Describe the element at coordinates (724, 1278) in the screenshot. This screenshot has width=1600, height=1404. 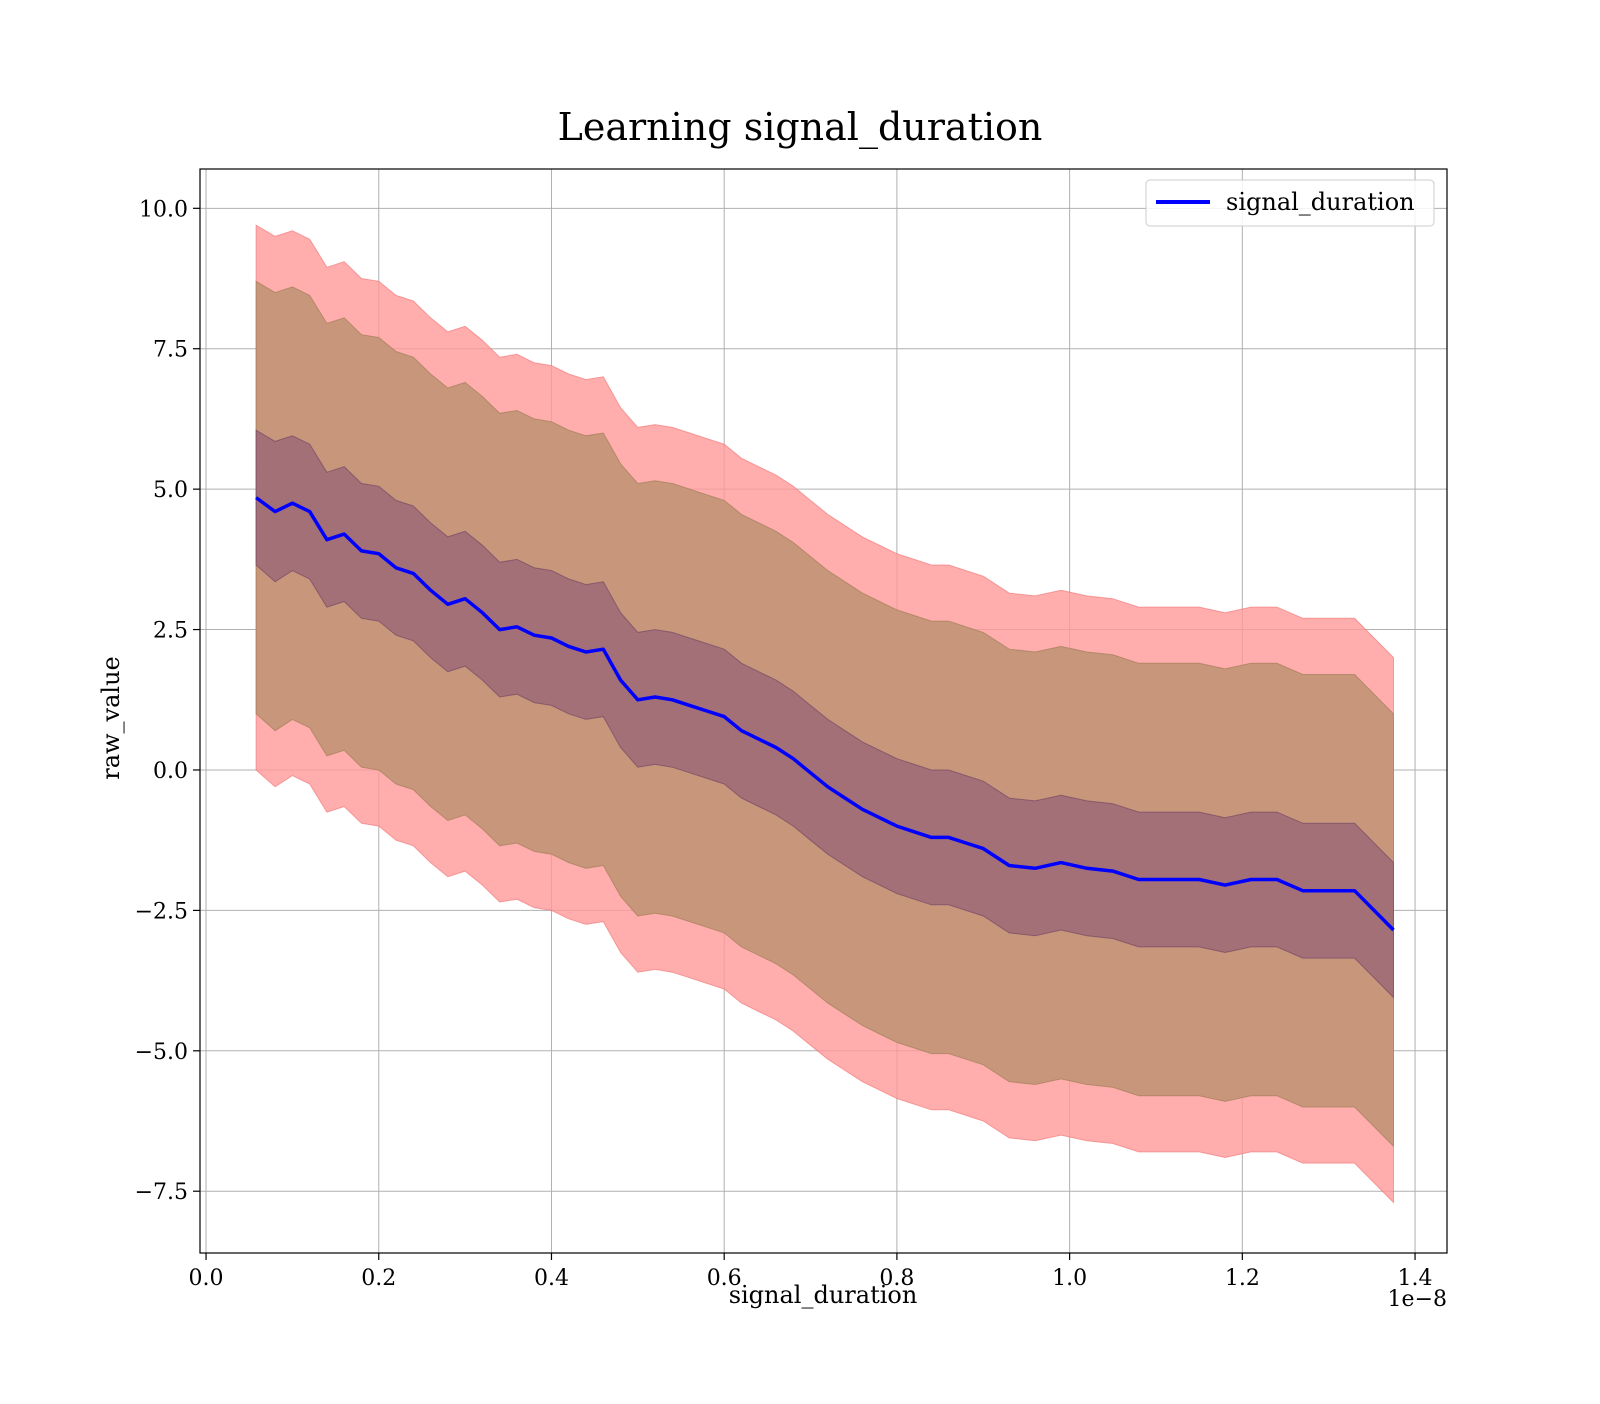
I see `x-tick-label: 0.6` at that location.